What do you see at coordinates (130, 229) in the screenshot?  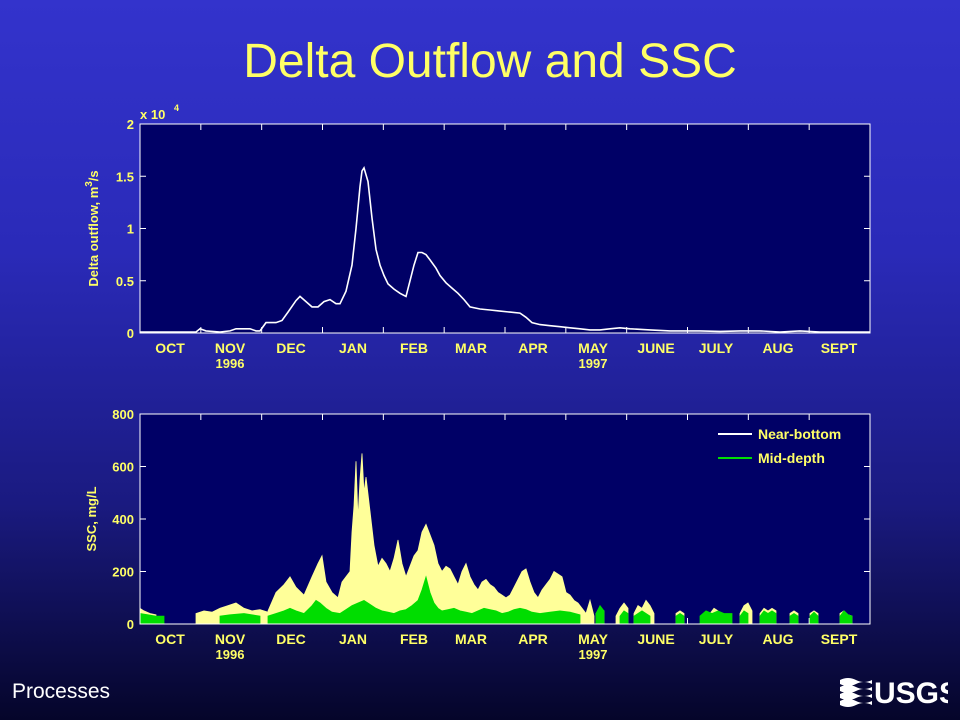 I see `y-tick-label: 1` at bounding box center [130, 229].